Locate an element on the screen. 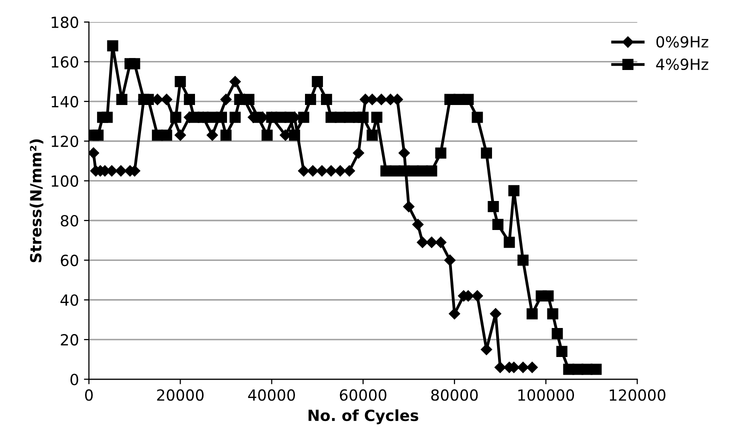 This screenshot has height=441, width=741. x-tick-label: 120000 is located at coordinates (638, 395).